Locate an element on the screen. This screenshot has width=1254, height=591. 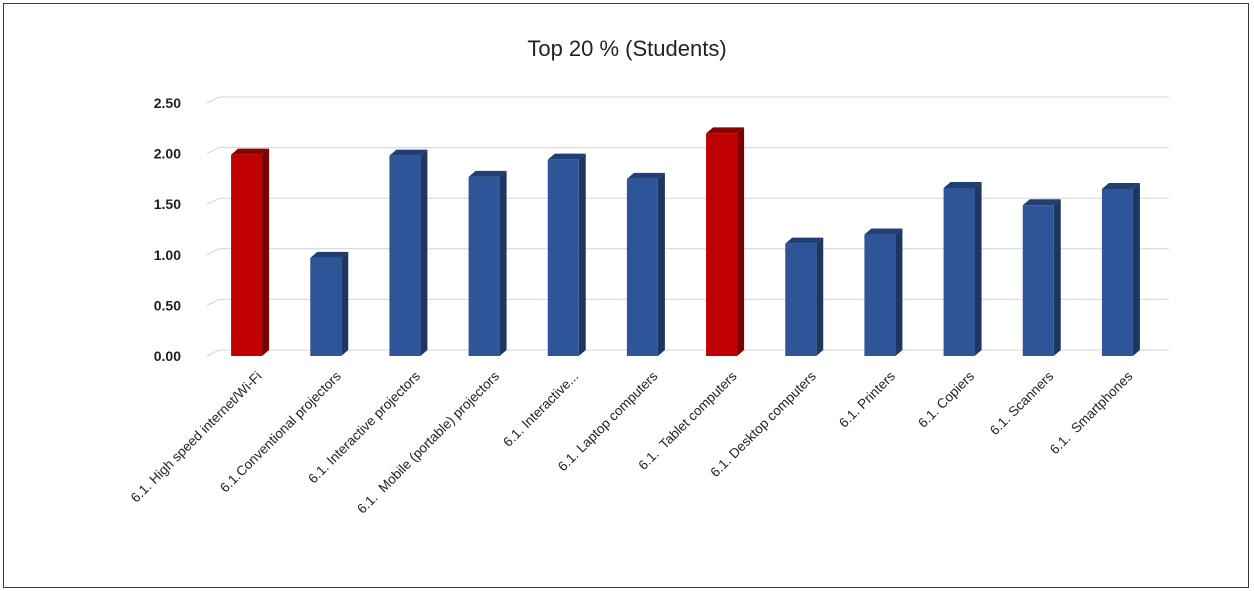
y-tick-label: 2.50 is located at coordinates (167, 103).